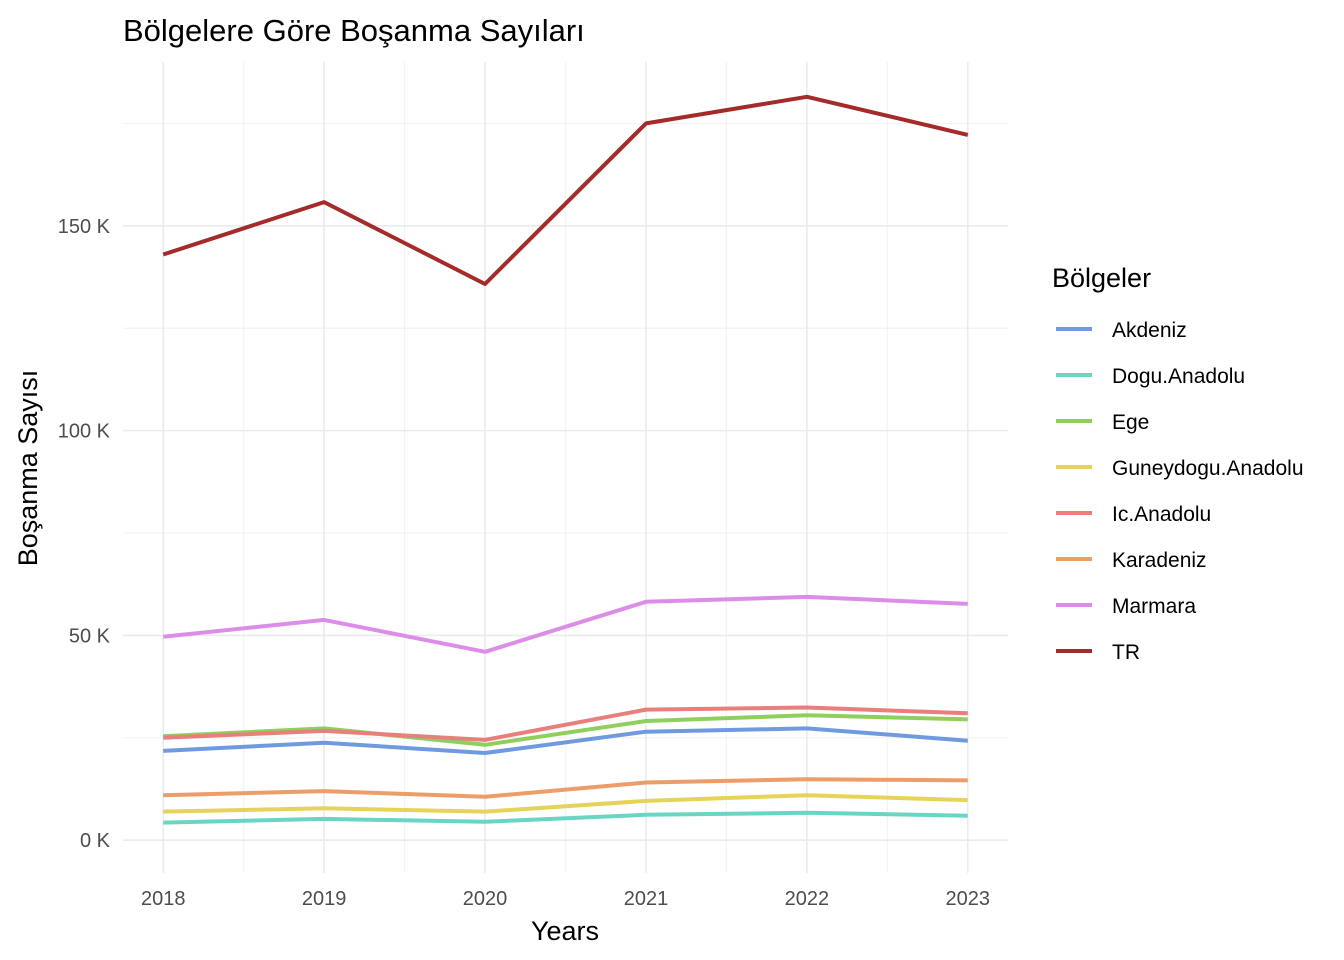  I want to click on x-tick-label: 2019, so click(324, 899).